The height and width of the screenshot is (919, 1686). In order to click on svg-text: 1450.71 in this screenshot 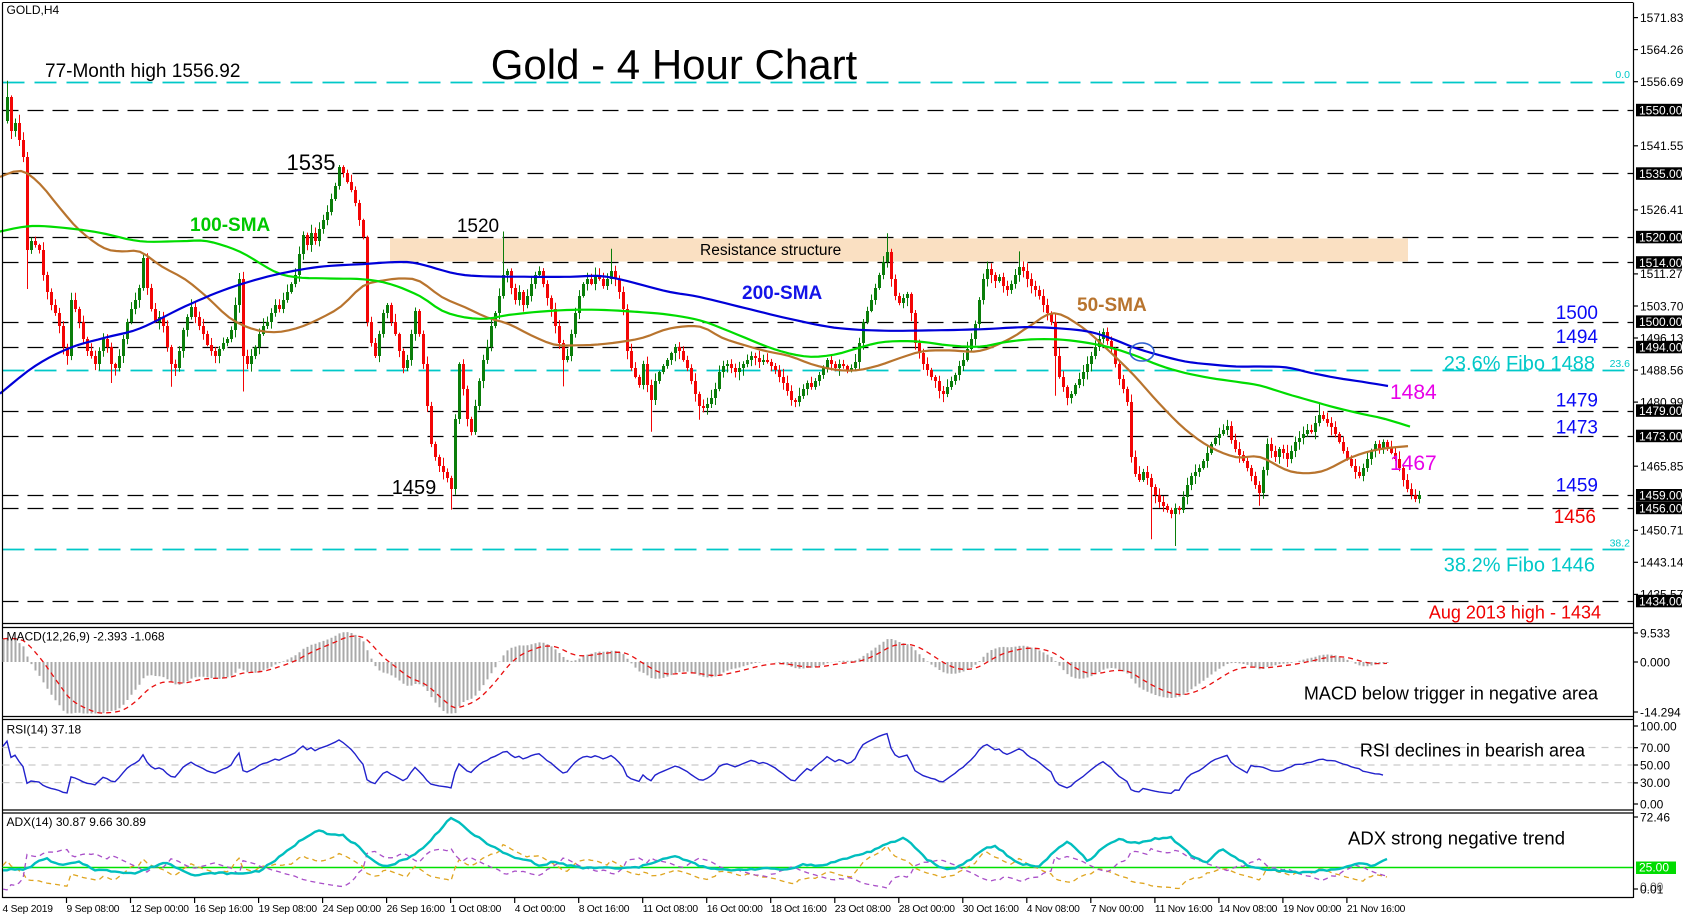, I will do `click(1662, 531)`.